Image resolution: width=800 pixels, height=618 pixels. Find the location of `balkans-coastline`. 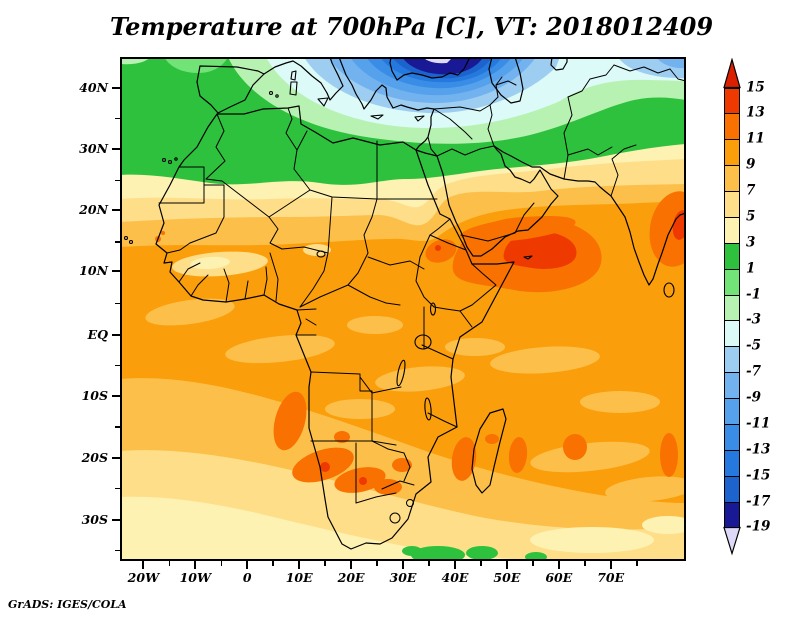

balkans-coastline is located at coordinates (386, 104).